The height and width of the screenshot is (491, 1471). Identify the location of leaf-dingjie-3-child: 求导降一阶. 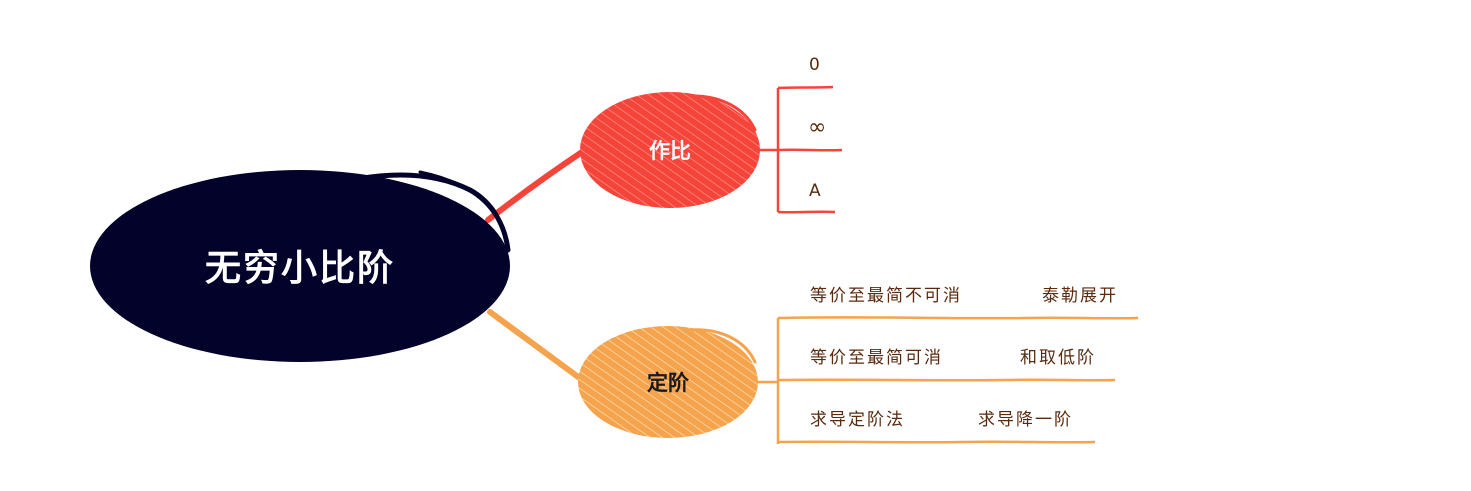
(1025, 420).